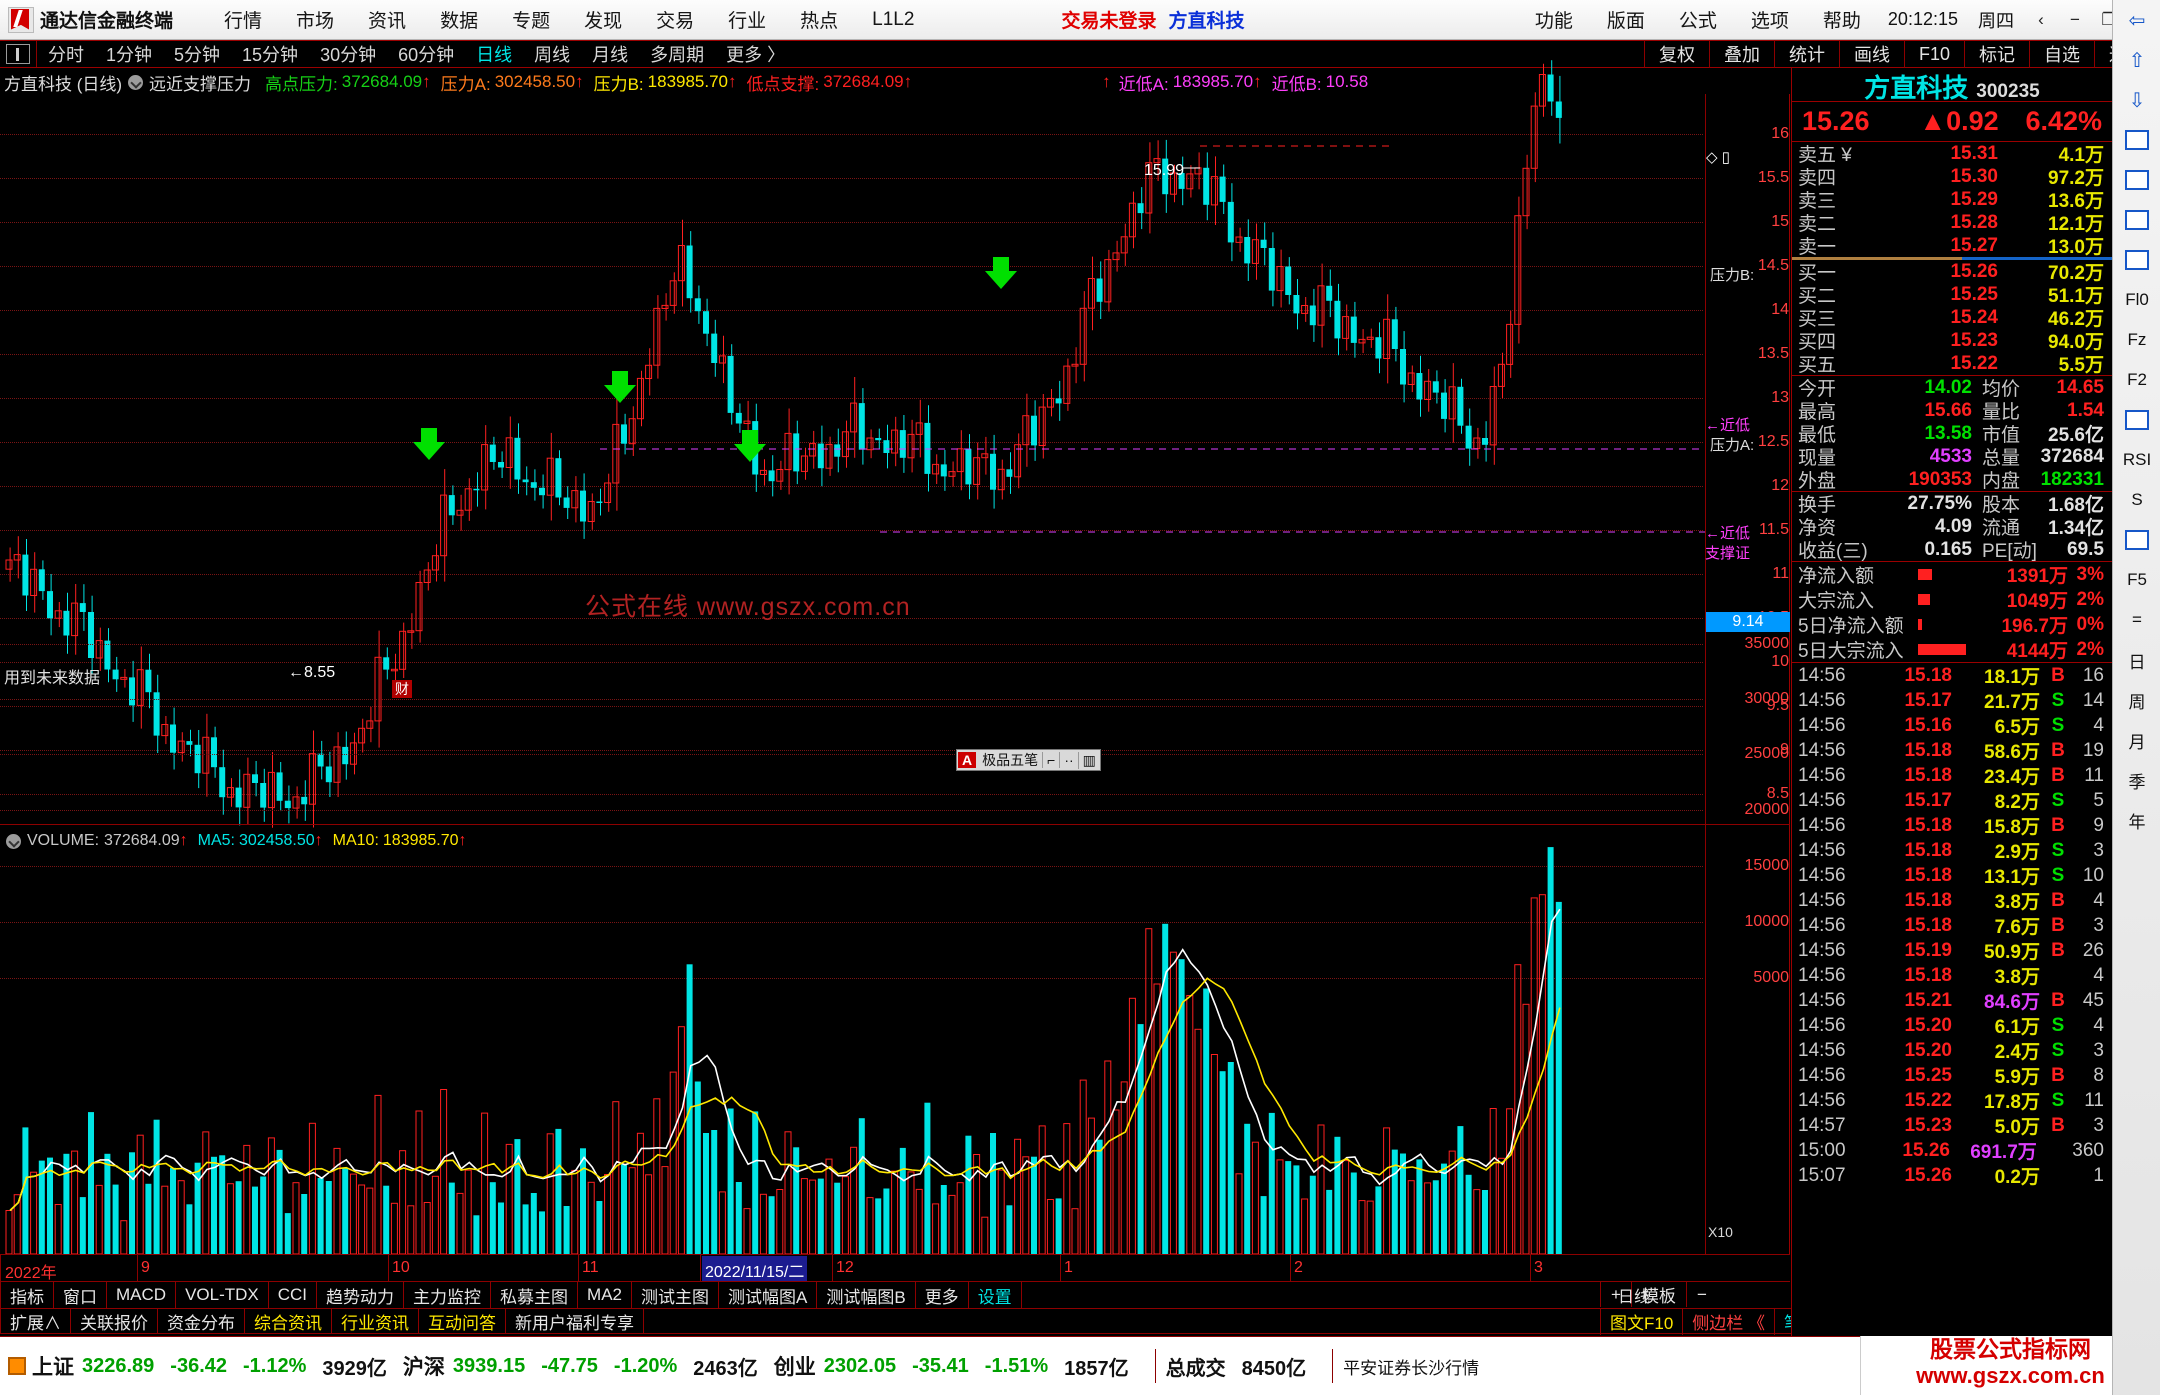  Describe the element at coordinates (575, 1321) in the screenshot. I see `tab-6: 新用户福利专享` at that location.